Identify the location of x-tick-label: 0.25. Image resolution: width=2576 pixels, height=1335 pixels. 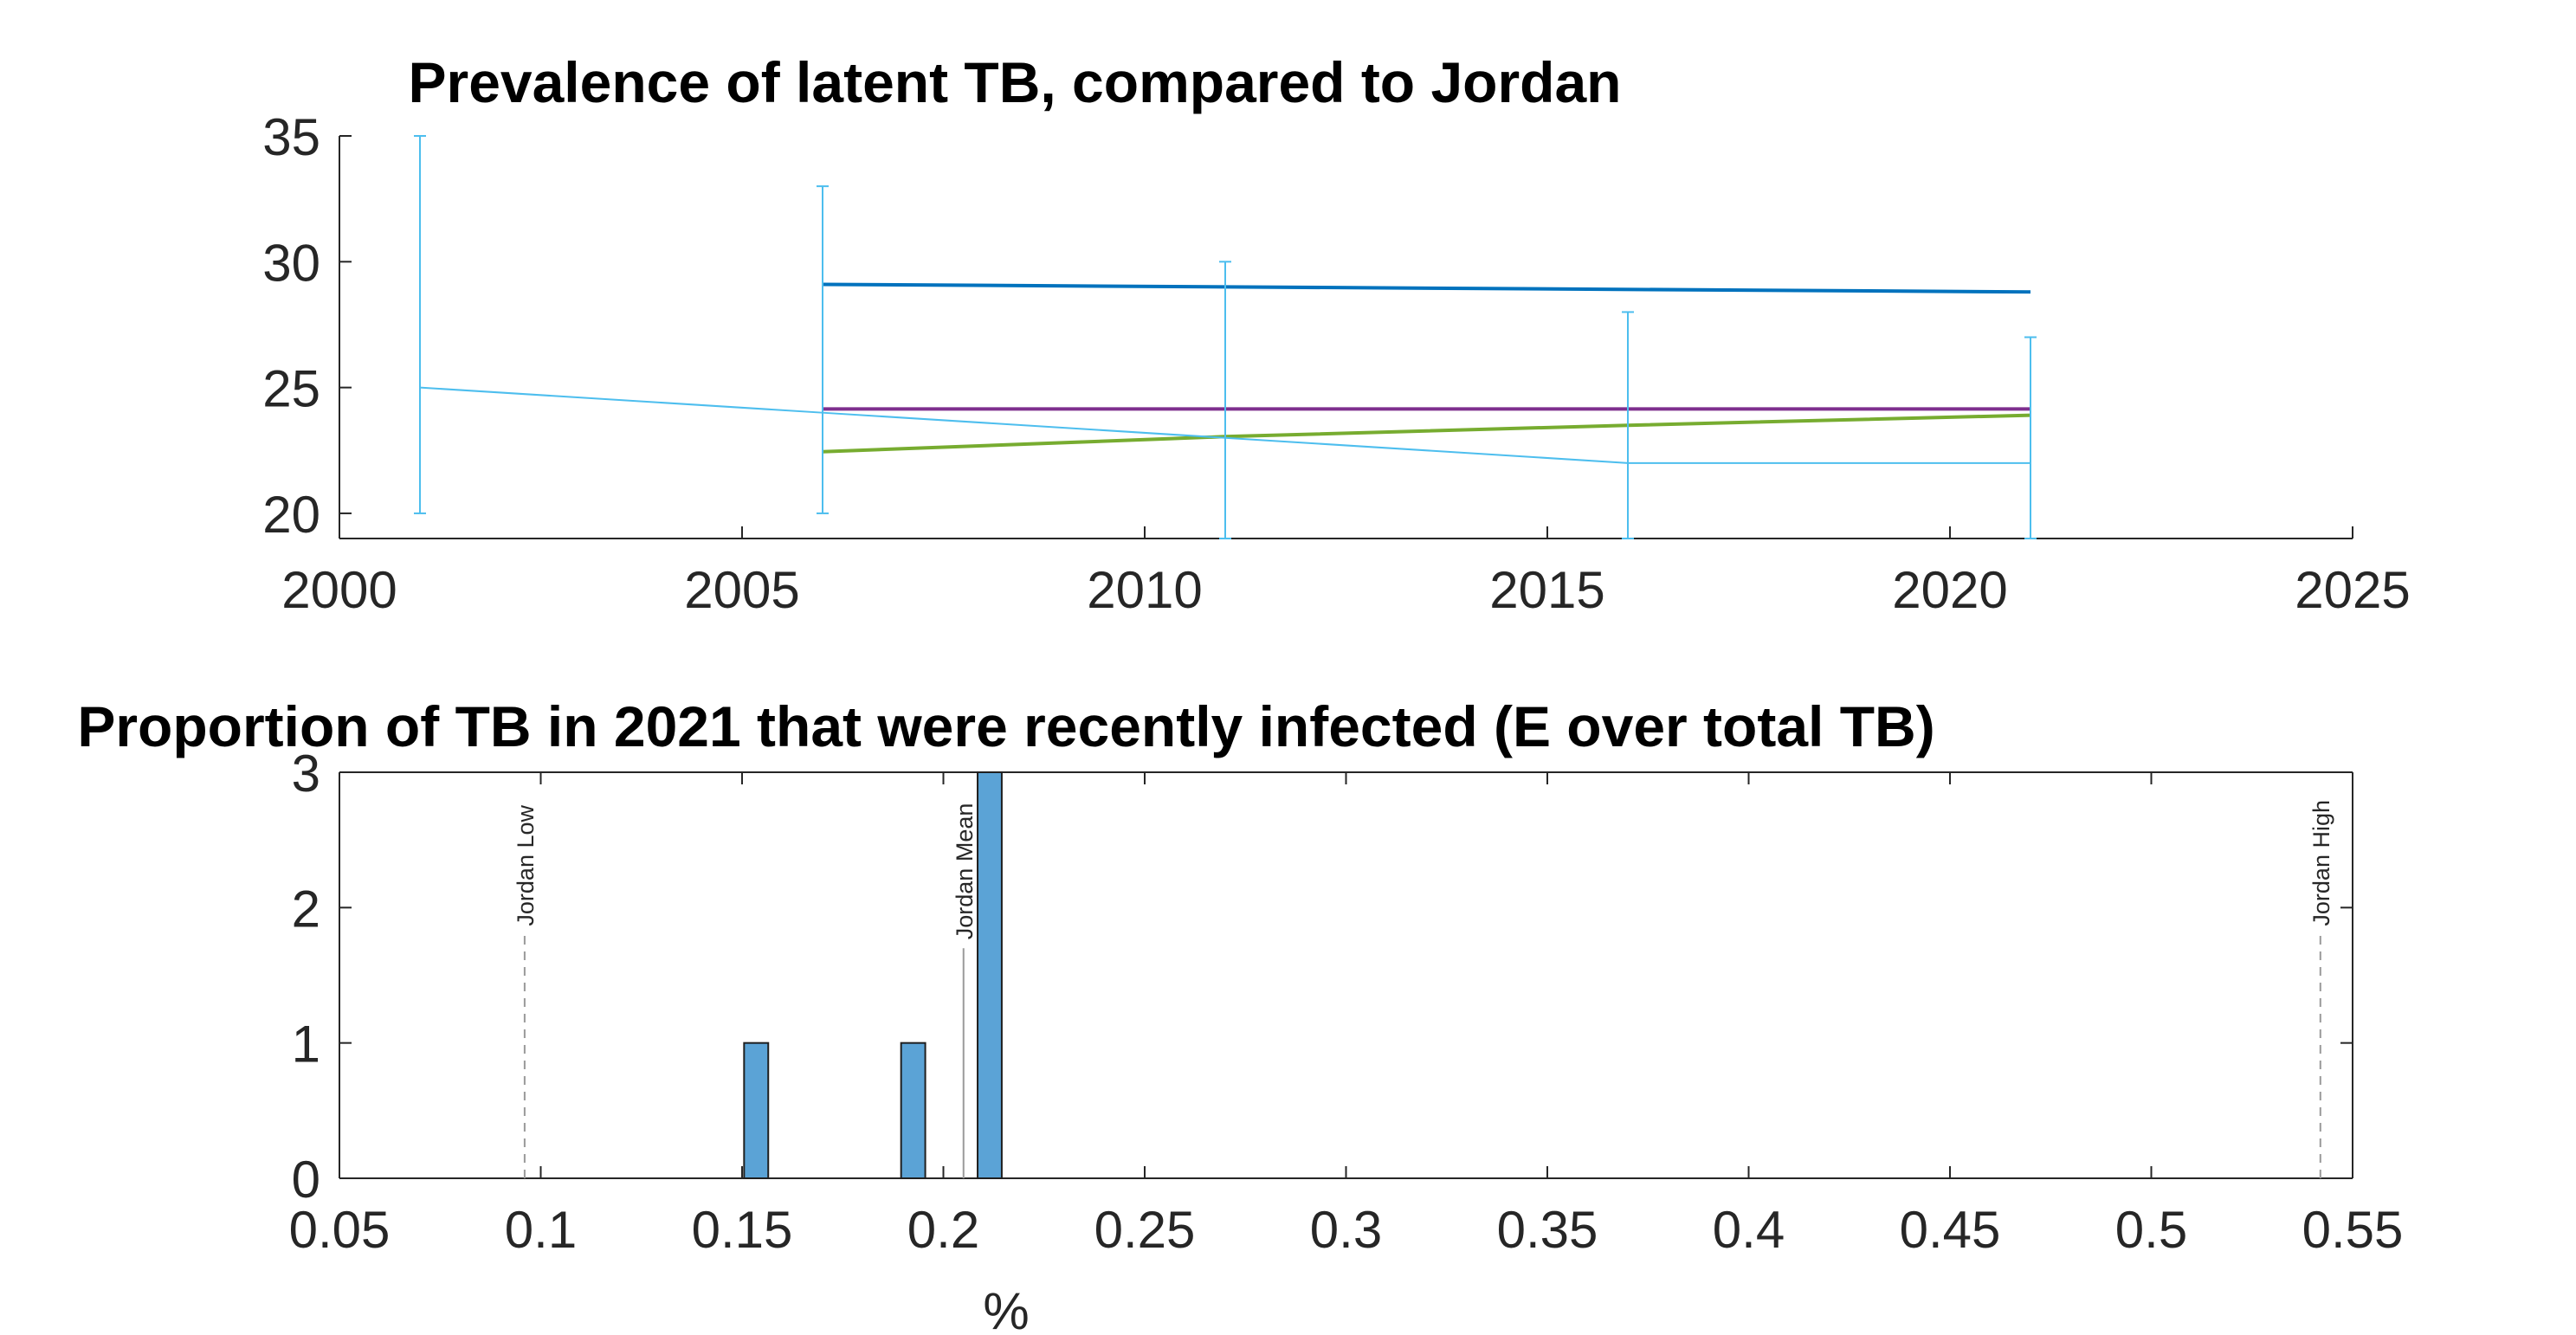
(1145, 1230).